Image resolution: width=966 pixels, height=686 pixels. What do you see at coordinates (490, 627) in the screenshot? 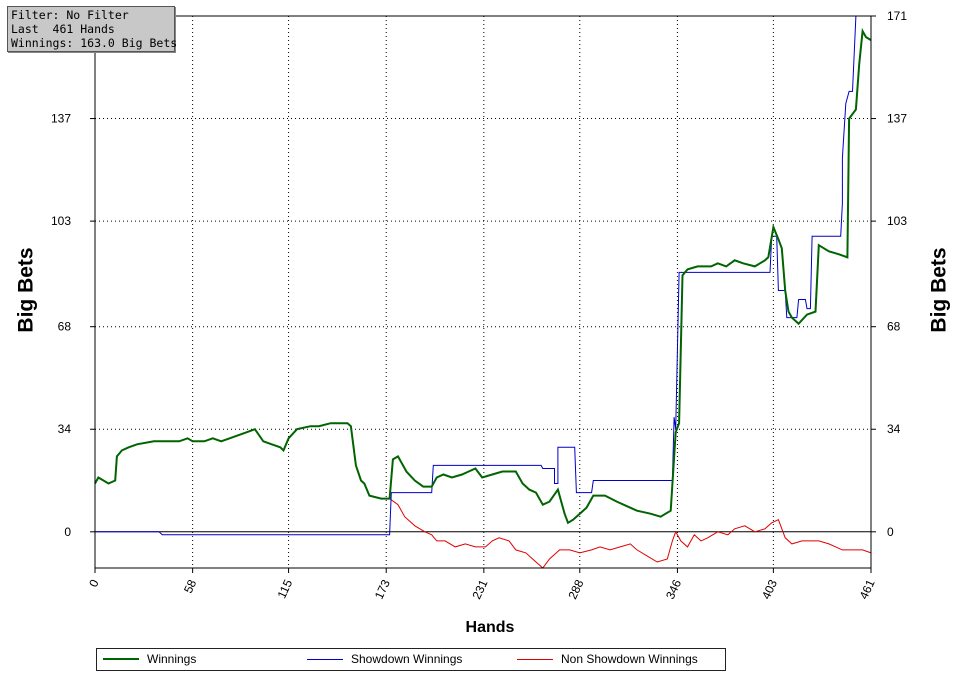
I see `x-axis-title: Hands` at bounding box center [490, 627].